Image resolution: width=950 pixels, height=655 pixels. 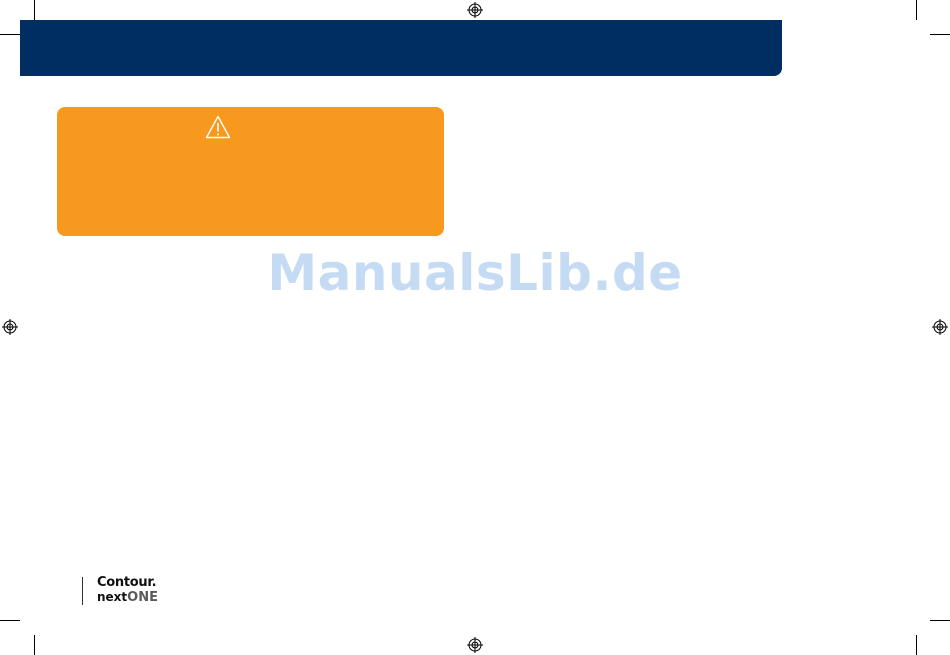 I want to click on logo-contour-text: Contour., so click(x=127, y=582).